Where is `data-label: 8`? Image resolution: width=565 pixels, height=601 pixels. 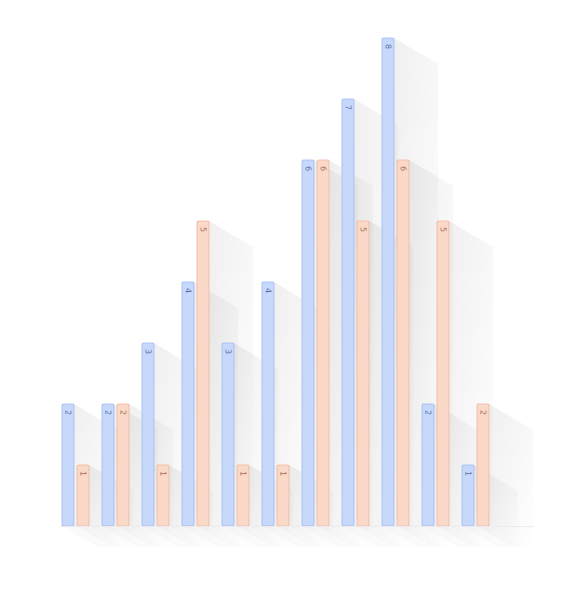
data-label: 8 is located at coordinates (388, 46).